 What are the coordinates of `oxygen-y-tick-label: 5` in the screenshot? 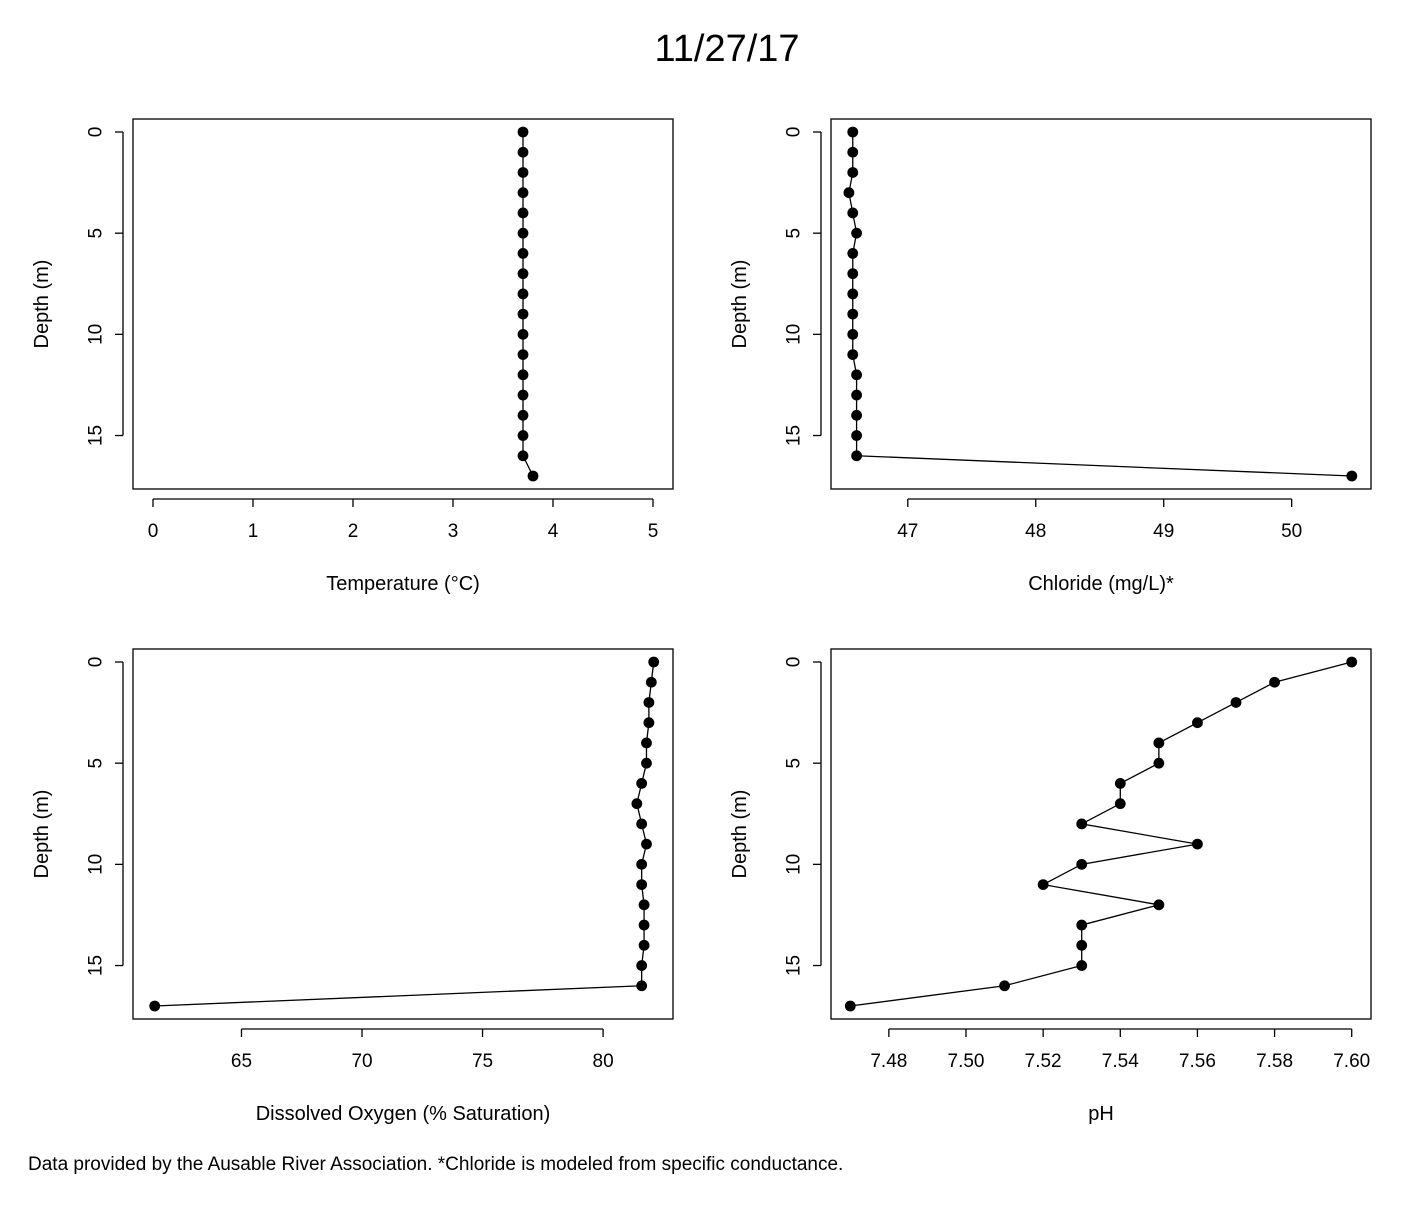 It's located at (96, 763).